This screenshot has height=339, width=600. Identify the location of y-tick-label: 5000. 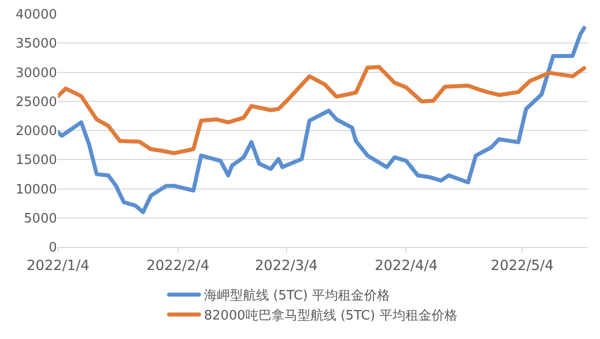
(40, 218).